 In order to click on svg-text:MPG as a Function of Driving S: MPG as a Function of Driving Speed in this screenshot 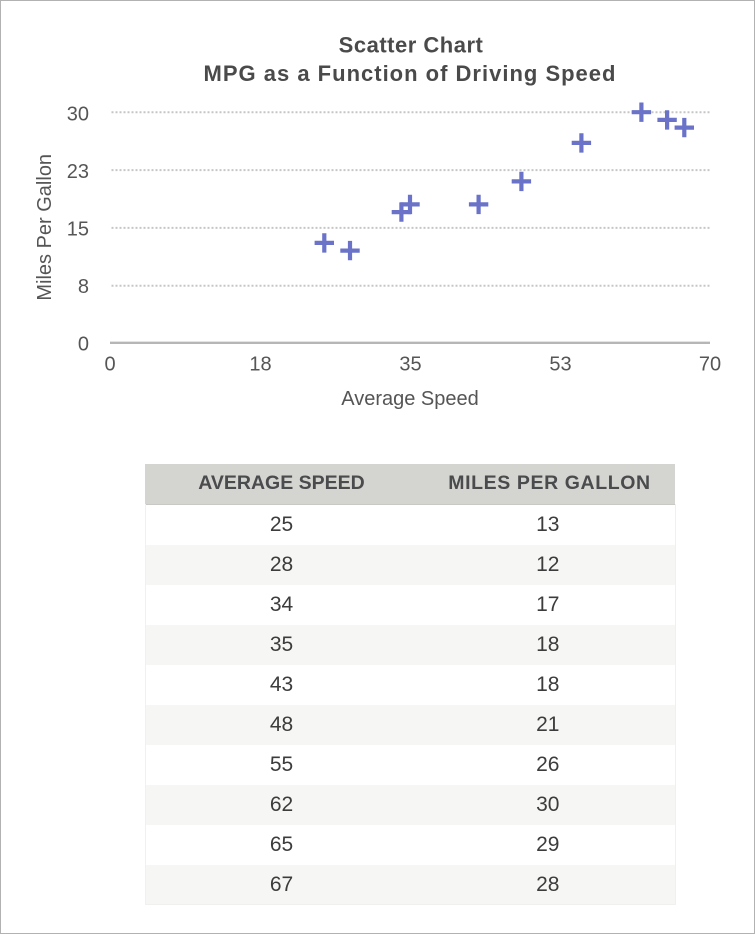, I will do `click(409, 73)`.